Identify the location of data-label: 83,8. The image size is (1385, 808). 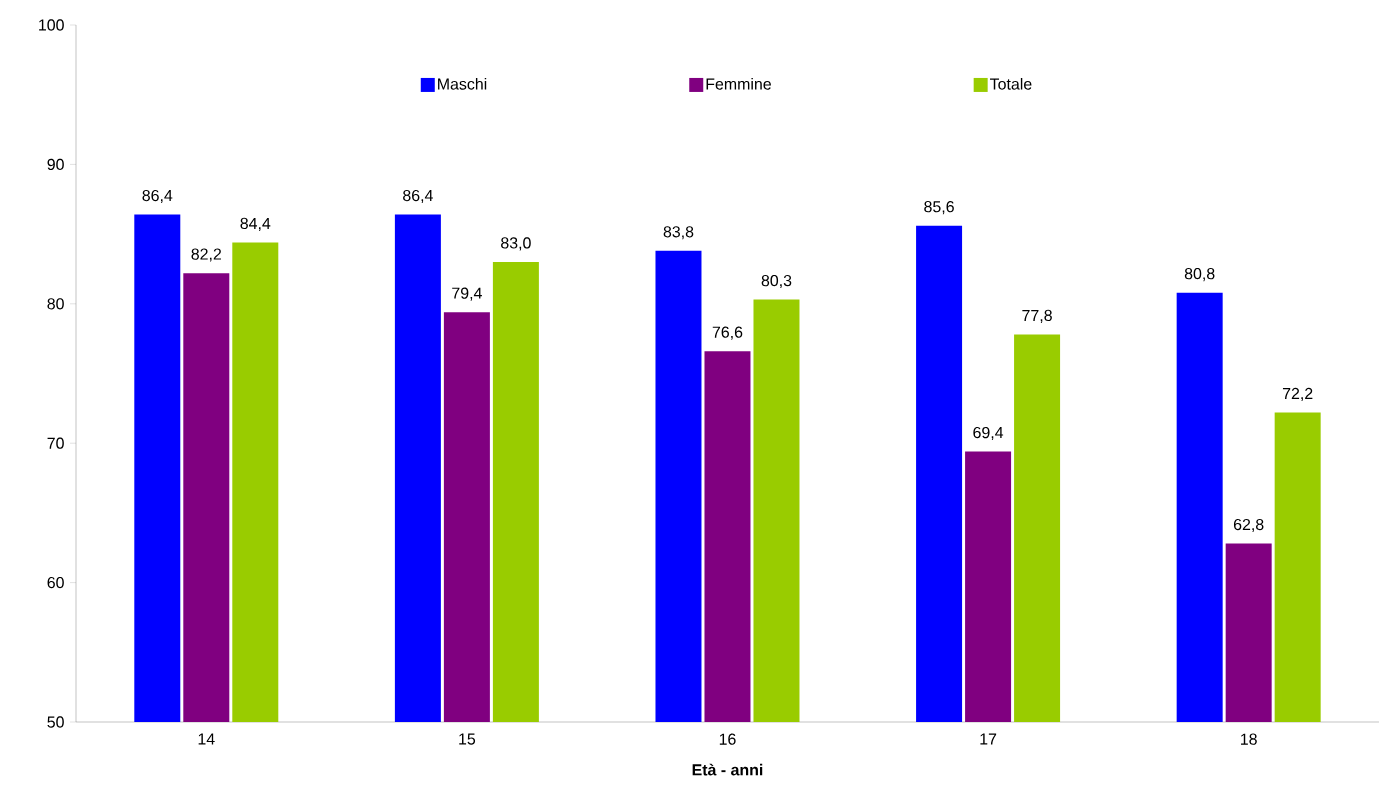
(678, 233).